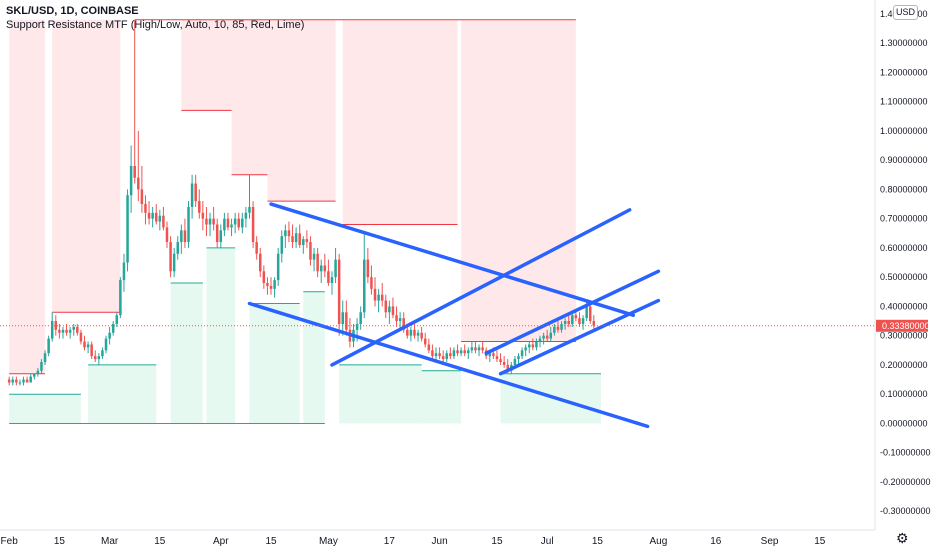 The height and width of the screenshot is (550, 932). I want to click on currency-badge: USD, so click(905, 12).